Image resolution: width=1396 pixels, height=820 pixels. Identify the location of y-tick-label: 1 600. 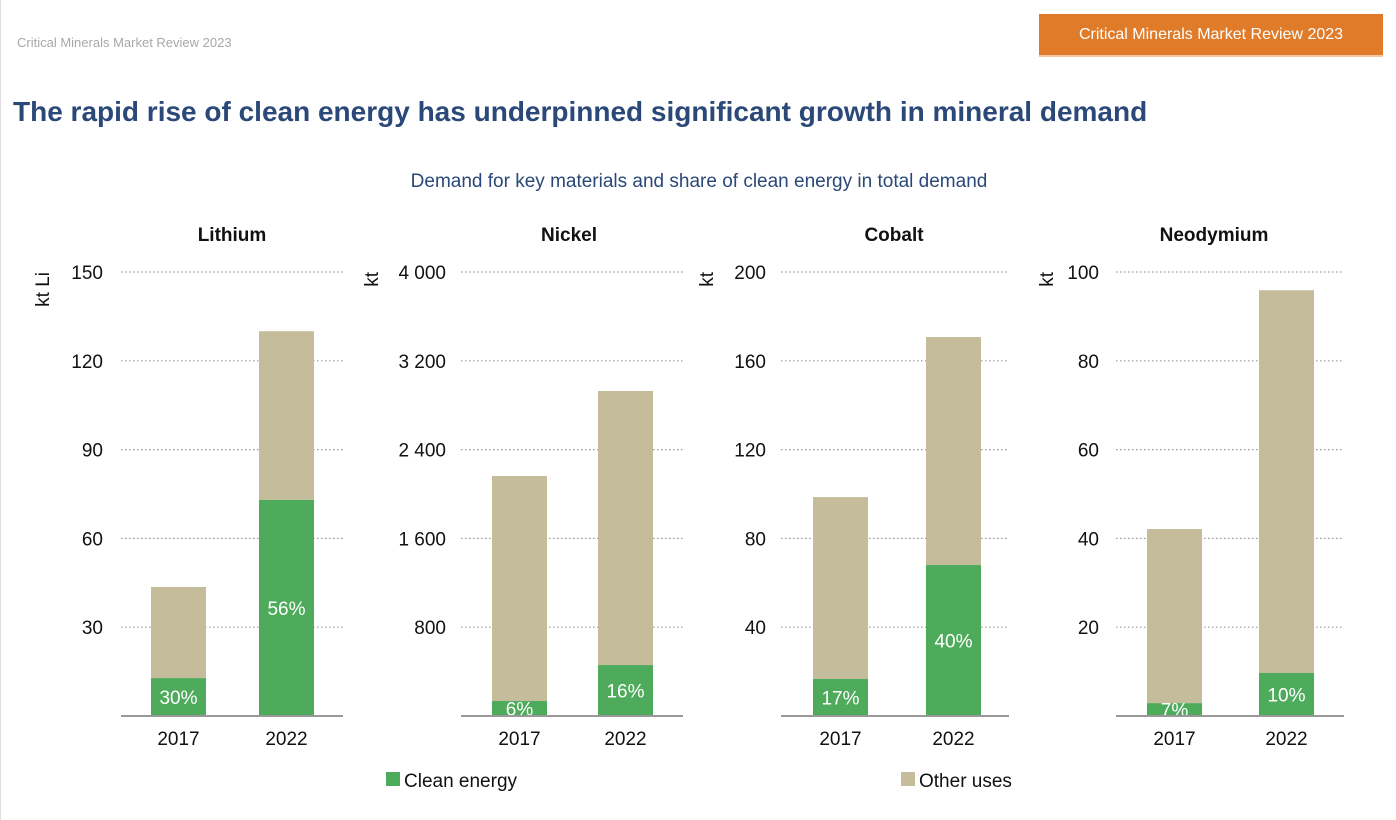
(422, 539).